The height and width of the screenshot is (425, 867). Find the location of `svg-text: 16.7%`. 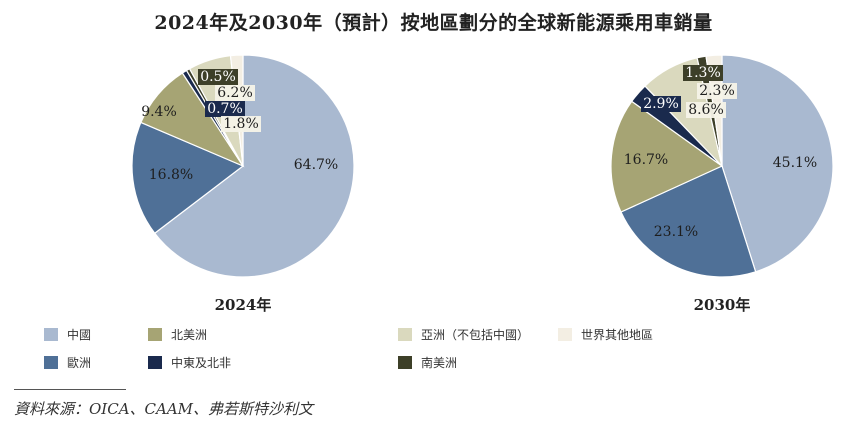

svg-text: 16.7% is located at coordinates (646, 160).